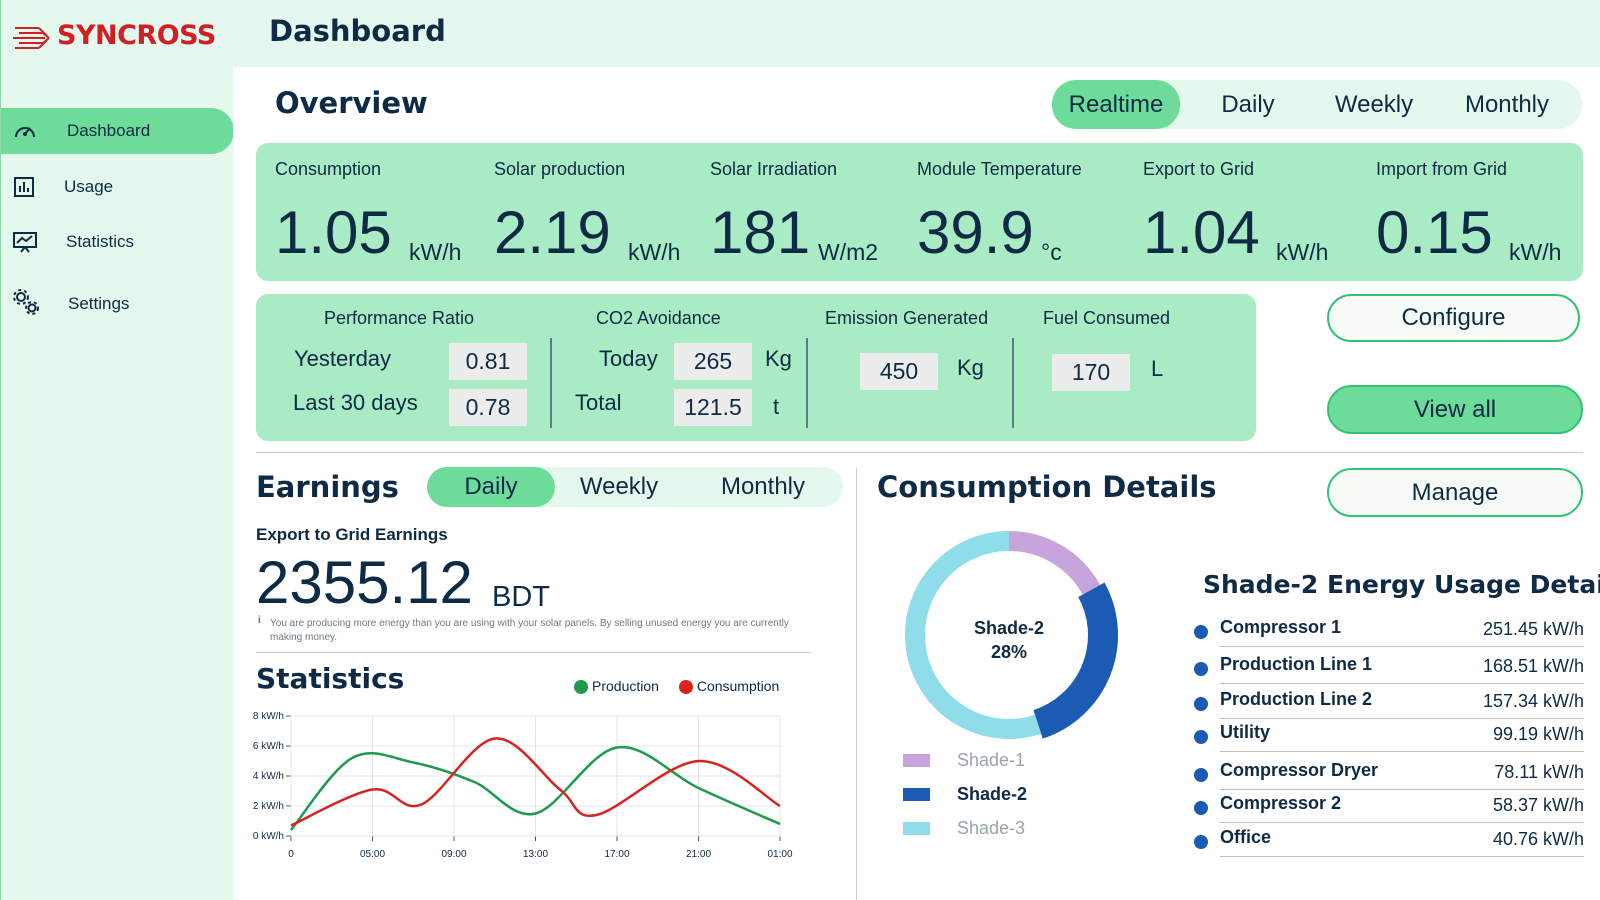 This screenshot has width=1600, height=900. Describe the element at coordinates (399, 318) in the screenshot. I see `performance-ratio-title: Performance Ratio` at that location.